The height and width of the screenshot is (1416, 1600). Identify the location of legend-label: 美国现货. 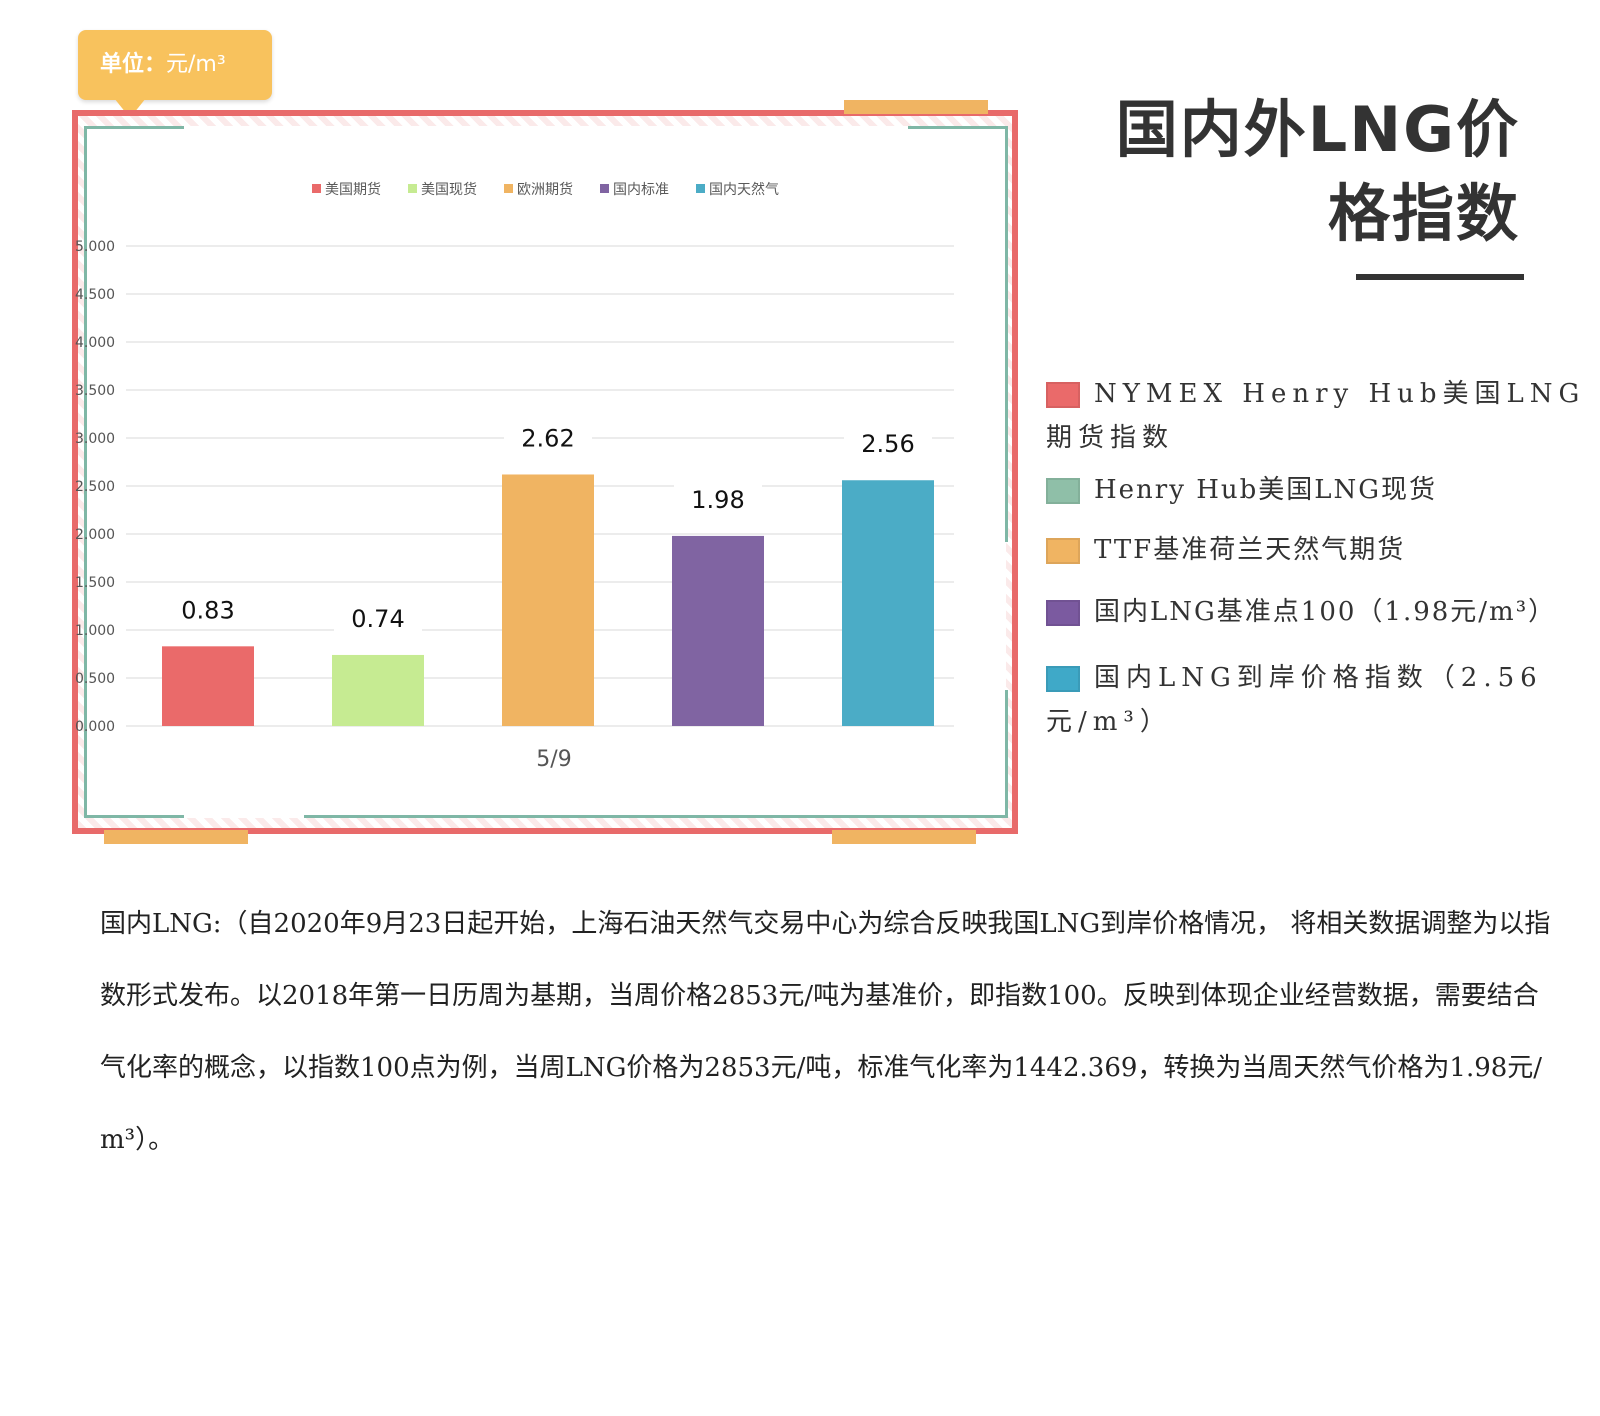
(449, 189).